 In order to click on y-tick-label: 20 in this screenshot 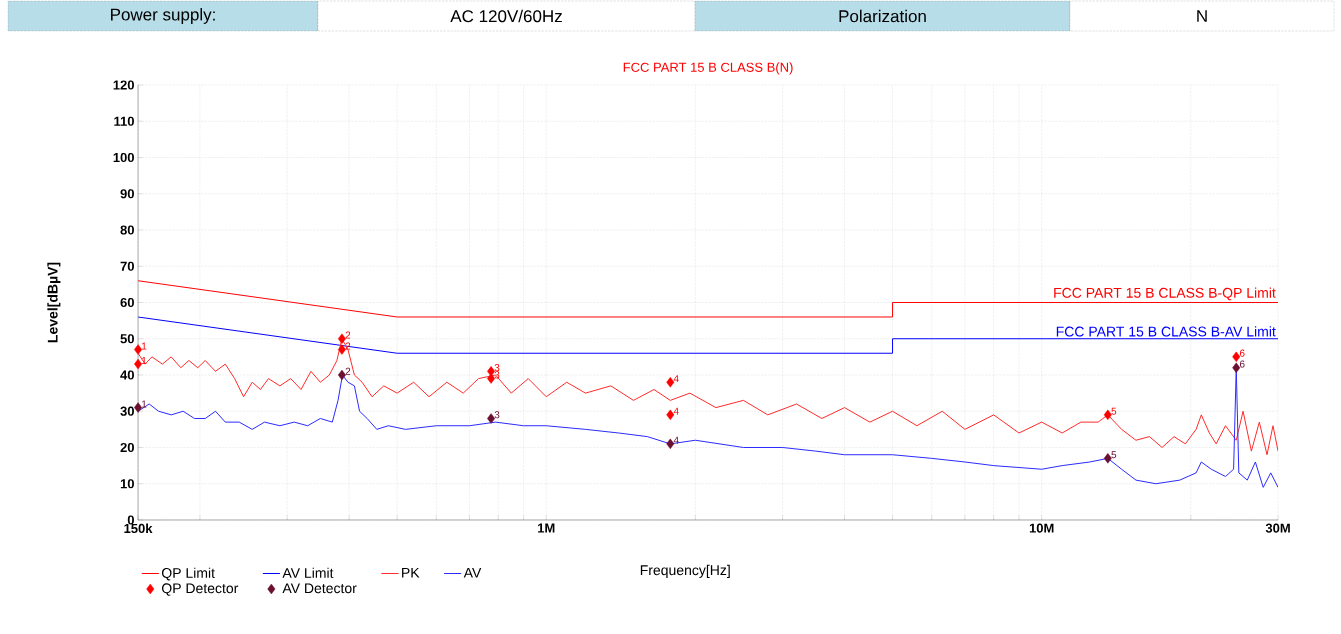, I will do `click(127, 447)`.